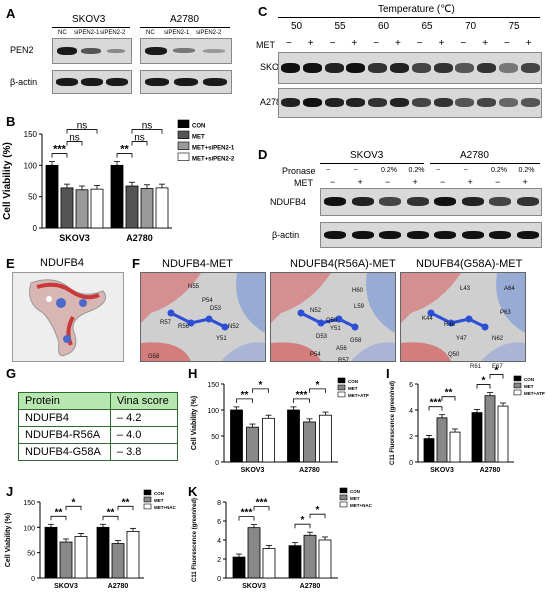 This screenshot has width=550, height=598. Describe the element at coordinates (10, 263) in the screenshot. I see `panel-letter-e: E` at that location.